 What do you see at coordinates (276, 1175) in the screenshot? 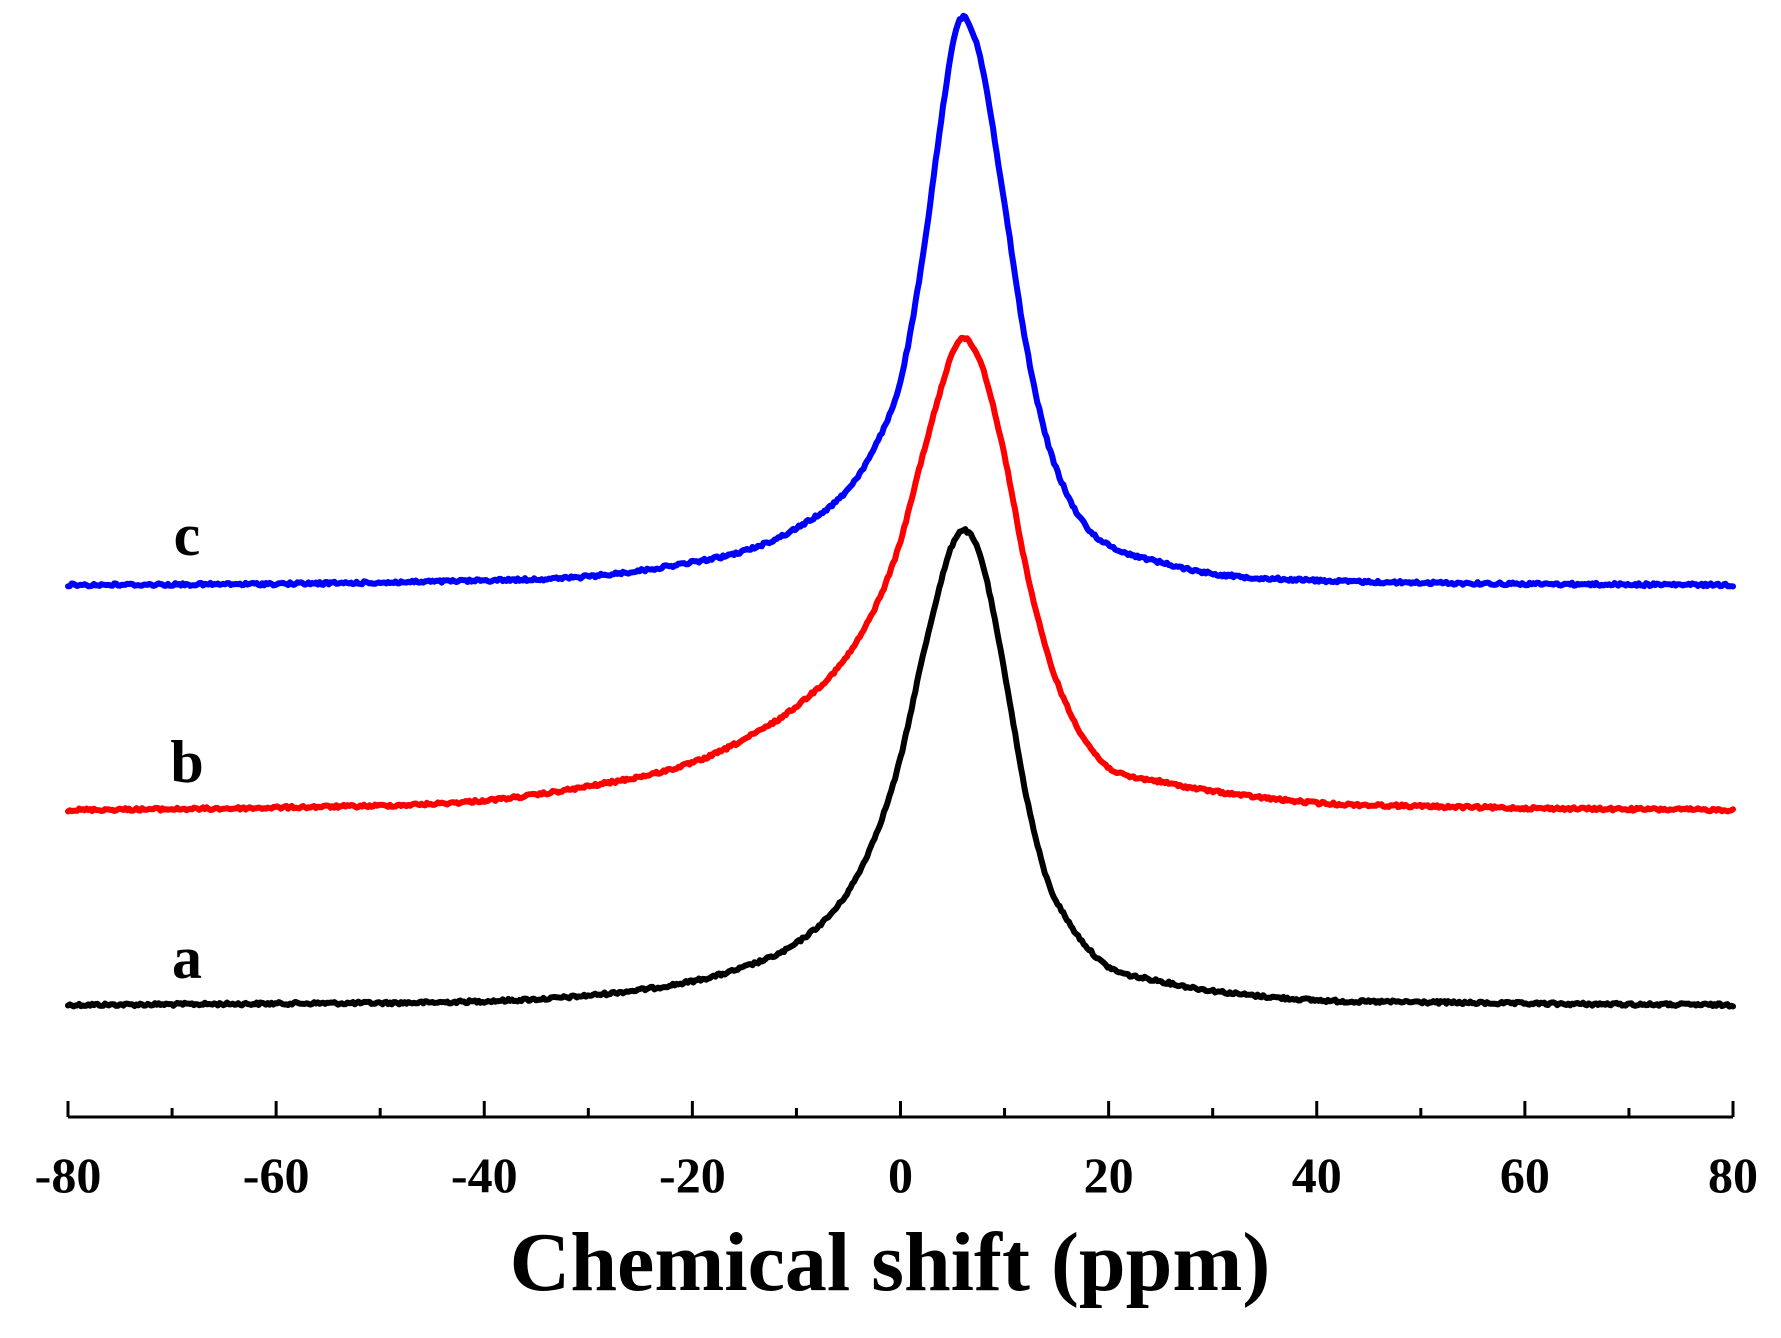
I see `x-tick-label: -60` at bounding box center [276, 1175].